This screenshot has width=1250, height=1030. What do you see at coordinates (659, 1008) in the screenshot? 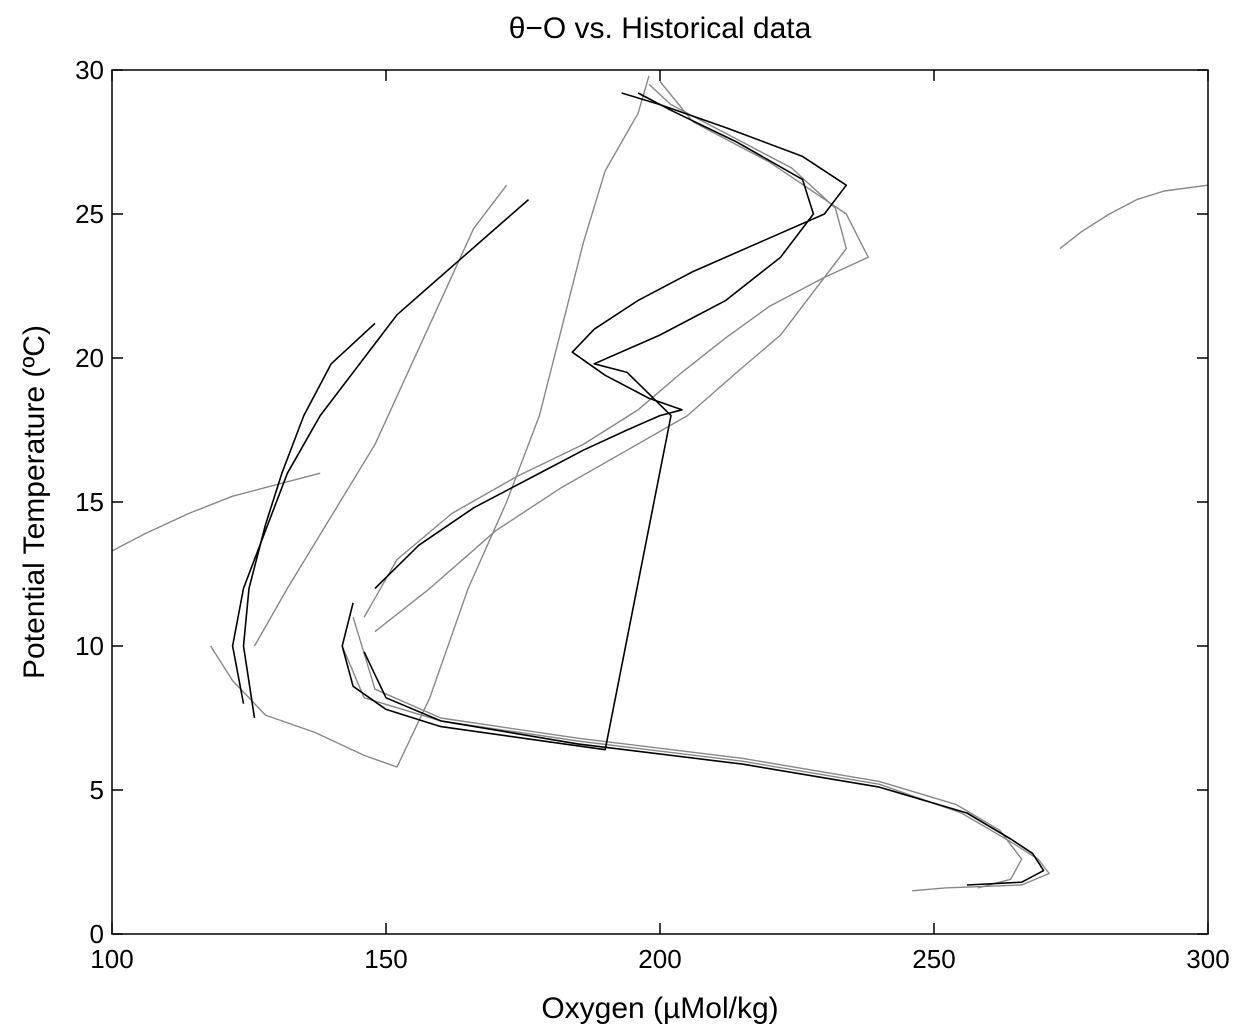
I see `x-axis-title: Oxygen (µMol/kg)` at bounding box center [659, 1008].